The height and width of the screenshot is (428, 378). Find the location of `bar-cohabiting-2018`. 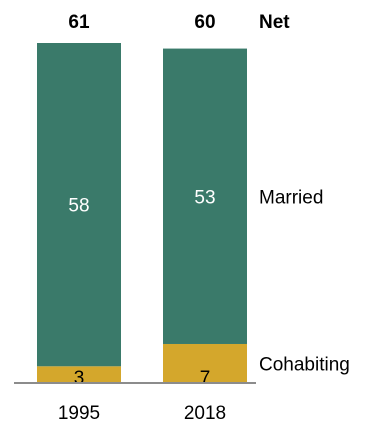

bar-cohabiting-2018 is located at coordinates (205, 363).